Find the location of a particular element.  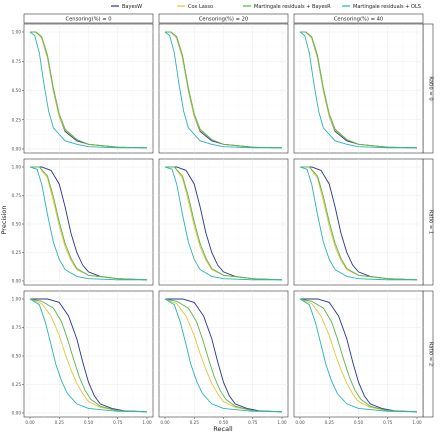

row-strip-label-2: Ratio = 1 is located at coordinates (431, 222).